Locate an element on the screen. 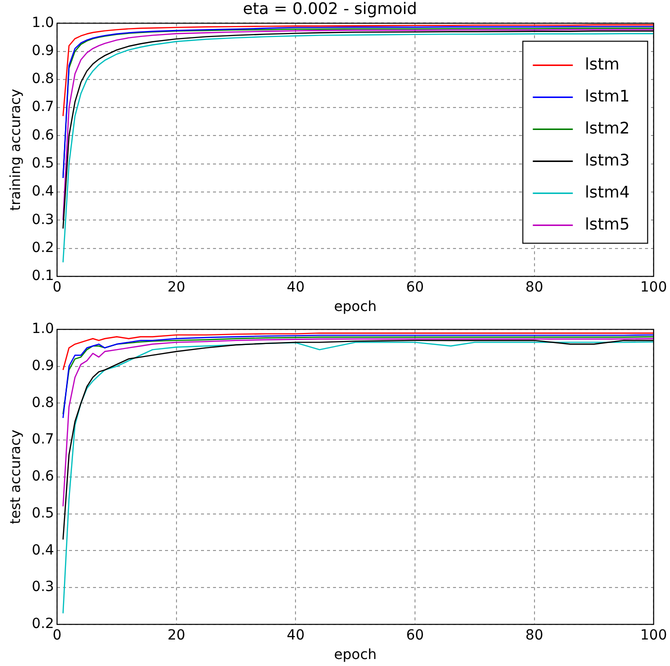 This screenshot has height=666, width=670. y-axis-title: test accuracy is located at coordinates (16, 477).